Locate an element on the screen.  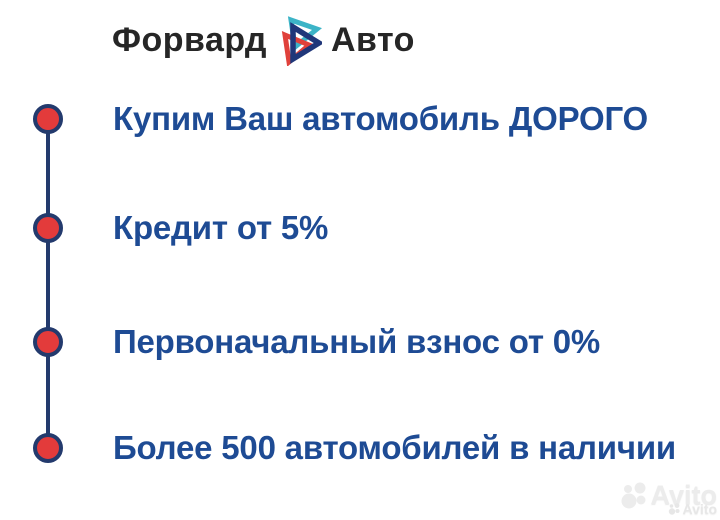
timeline-item: Кредит от 5% is located at coordinates (164, 228).